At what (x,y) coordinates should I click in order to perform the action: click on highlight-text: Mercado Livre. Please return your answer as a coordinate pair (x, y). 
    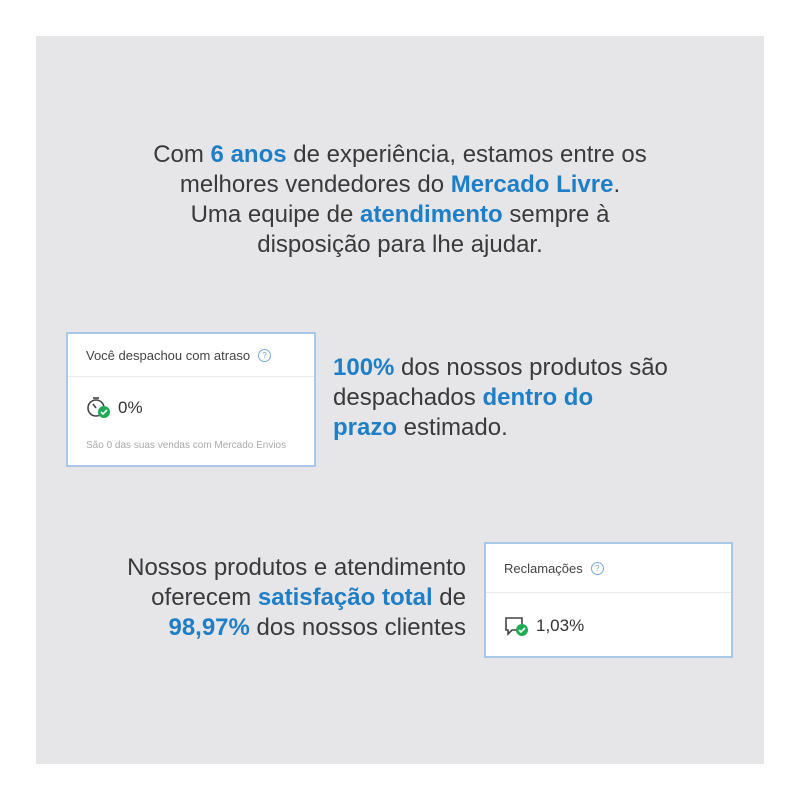
    Looking at the image, I should click on (532, 184).